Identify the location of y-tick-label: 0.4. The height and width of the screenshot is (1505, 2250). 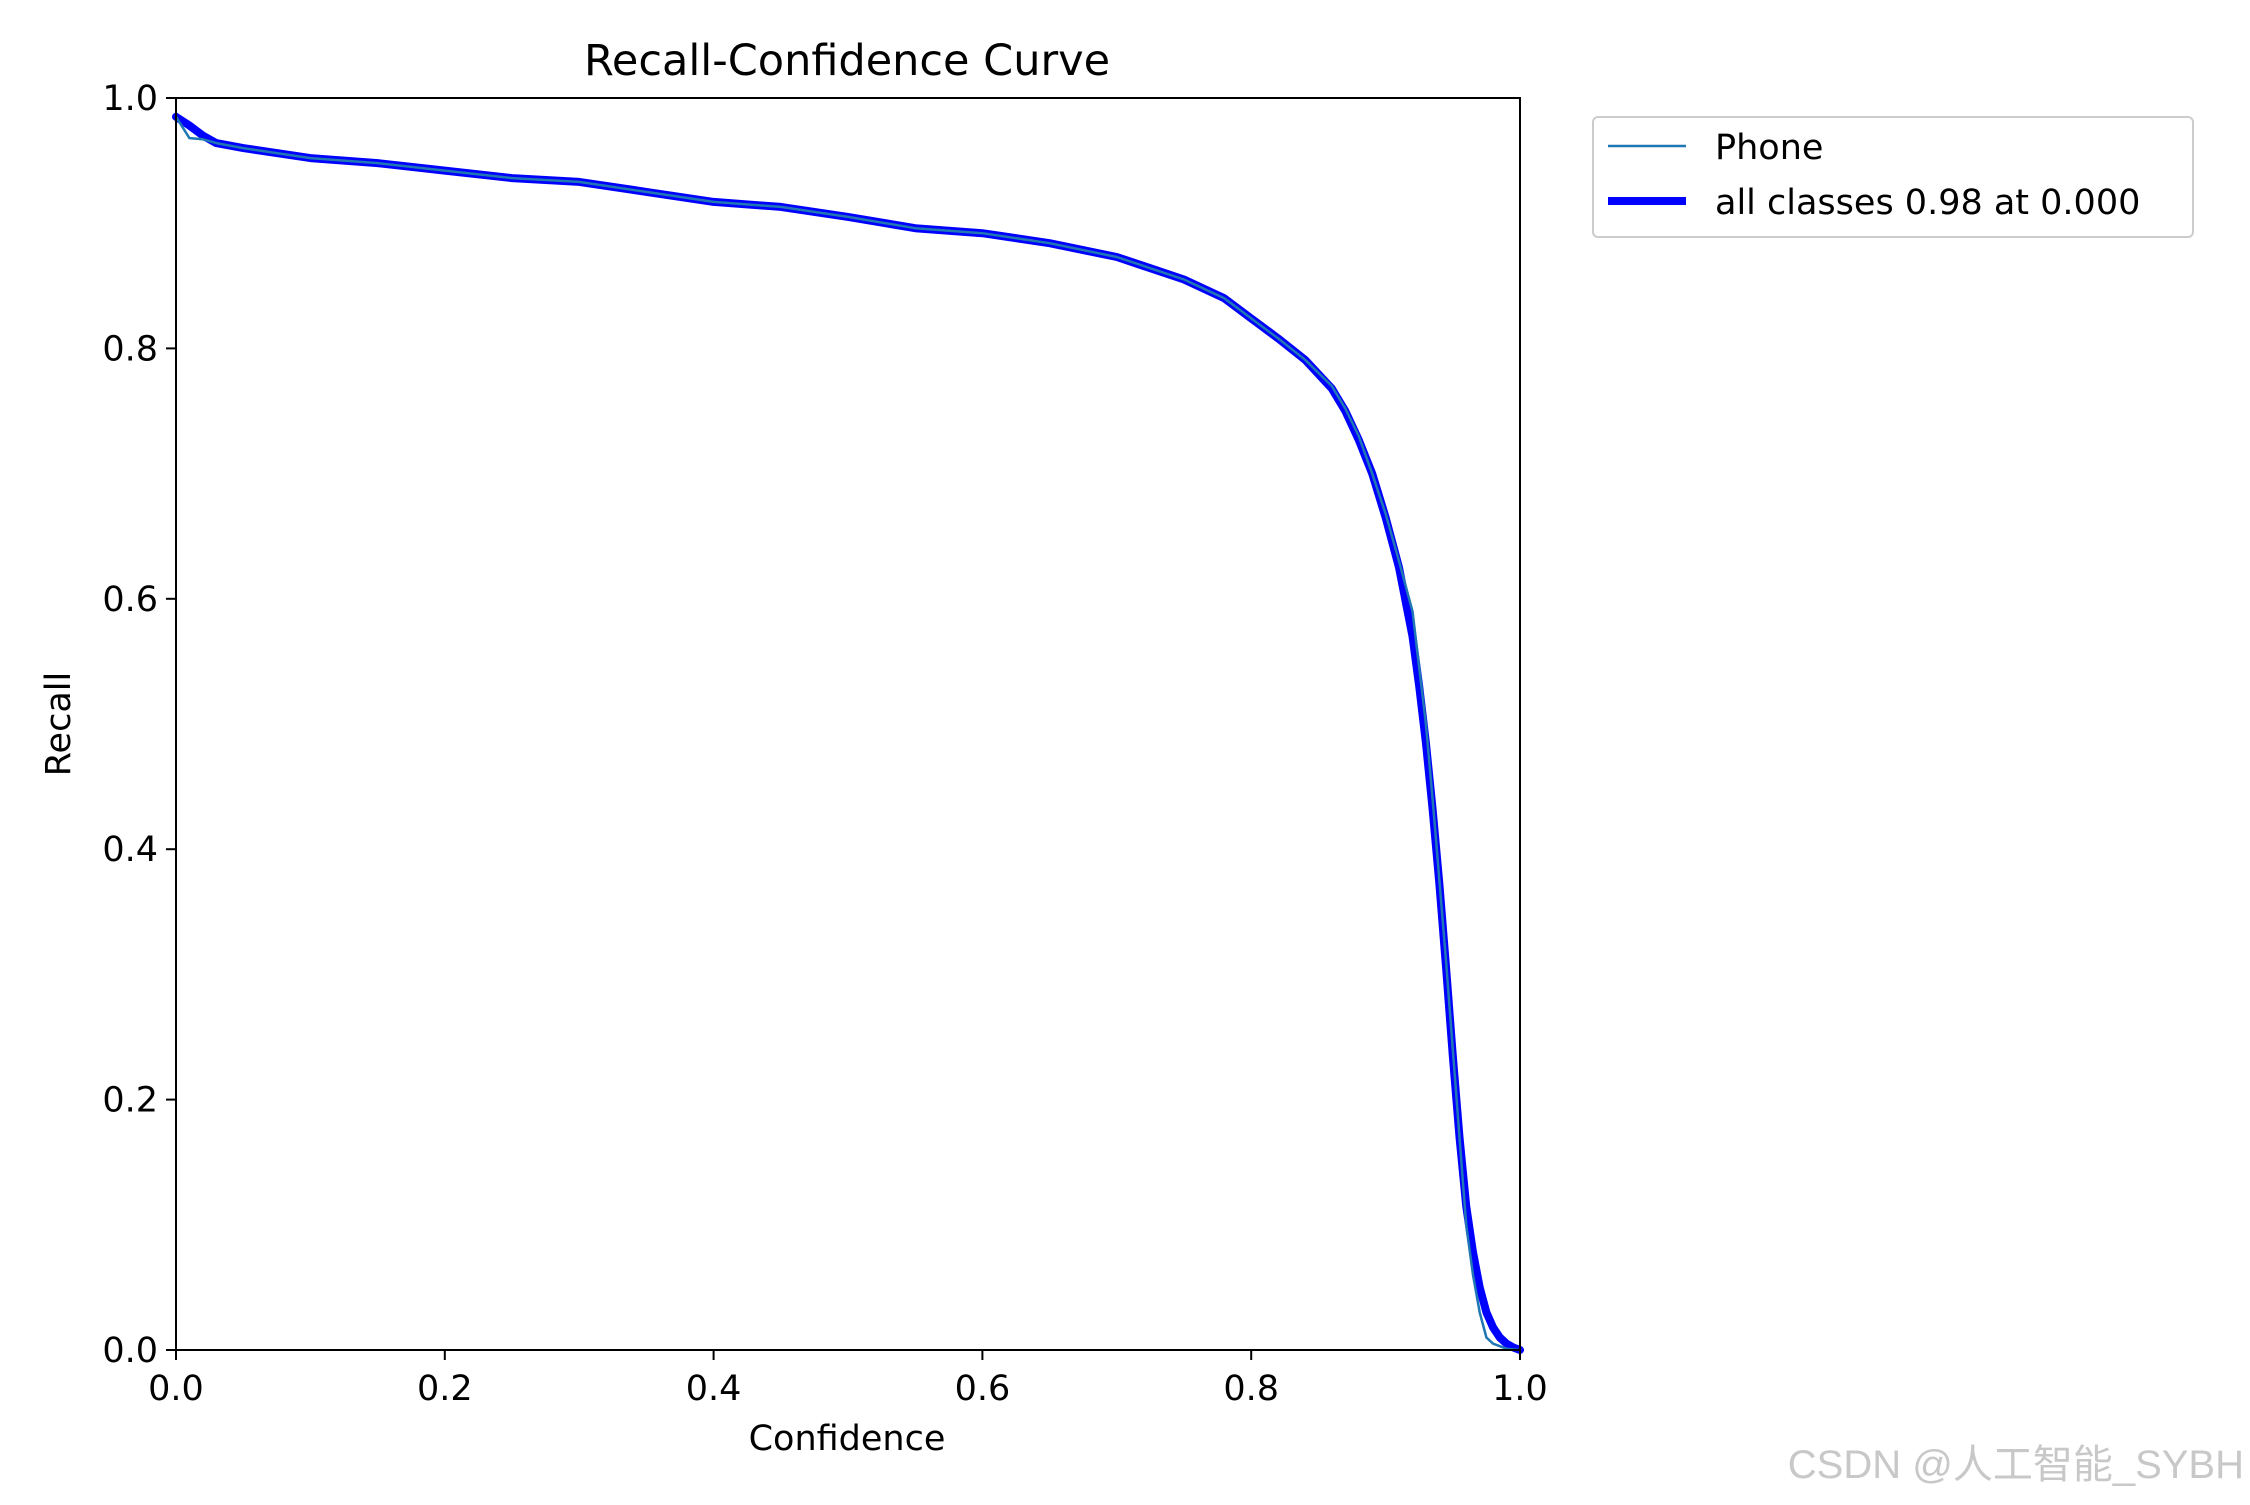
(130, 850).